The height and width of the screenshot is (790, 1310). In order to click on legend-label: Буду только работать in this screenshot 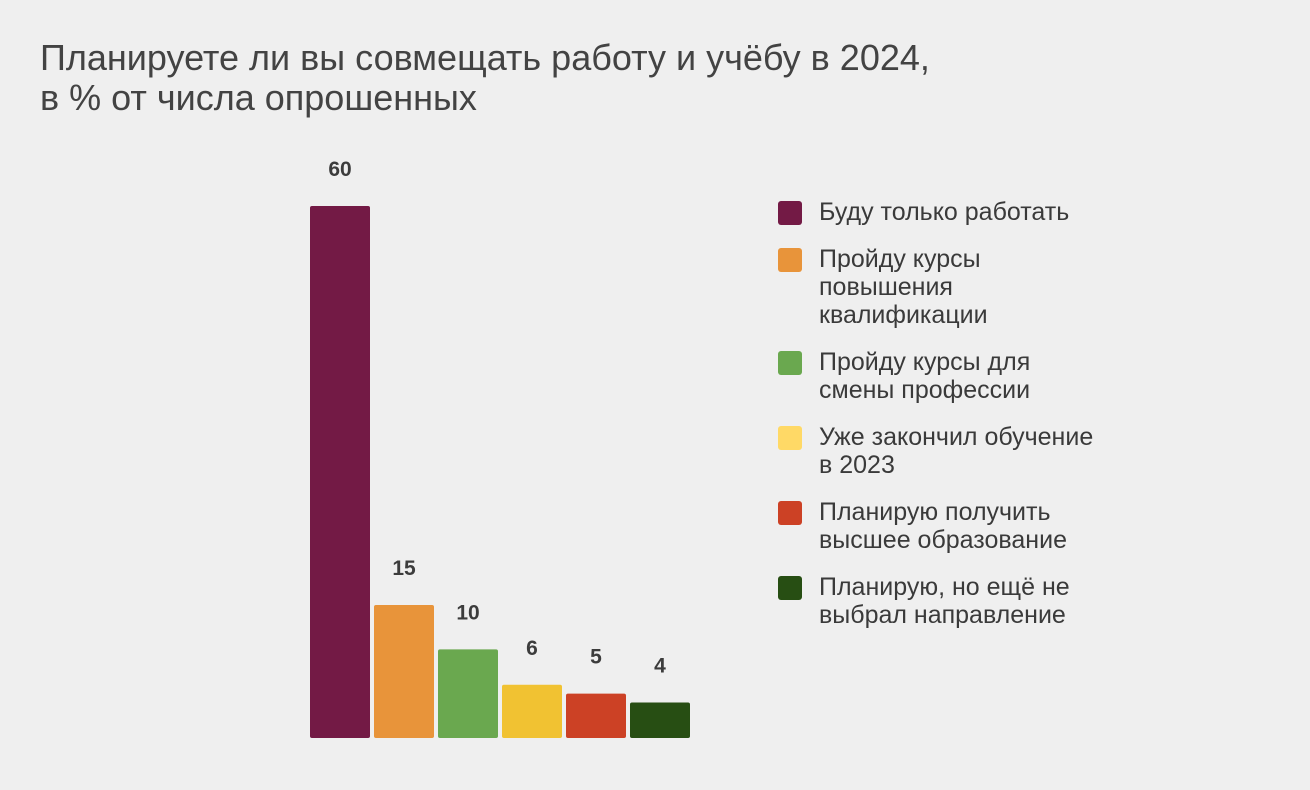, I will do `click(944, 212)`.